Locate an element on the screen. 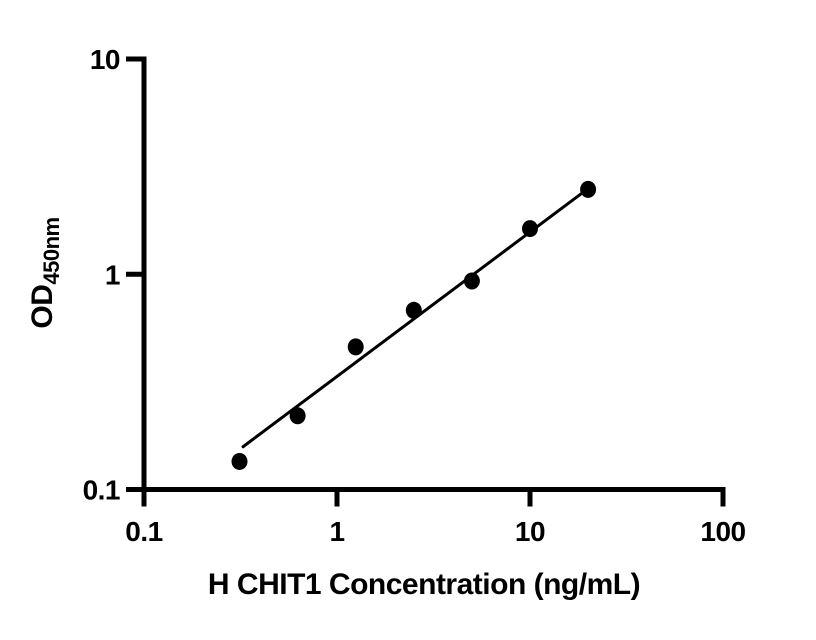  y-axis-title: OD450nm is located at coordinates (45, 272).